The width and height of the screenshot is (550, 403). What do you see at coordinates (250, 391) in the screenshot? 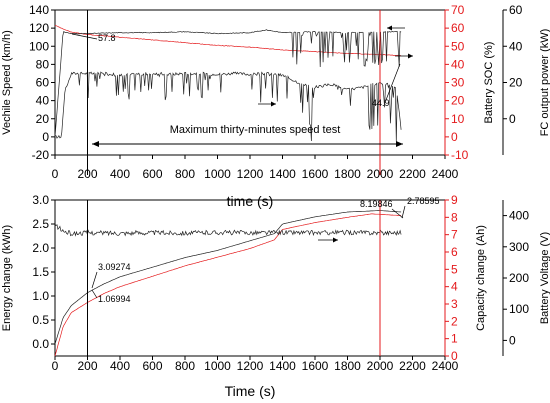
I see `x-axis-title: Time (s)` at bounding box center [250, 391].